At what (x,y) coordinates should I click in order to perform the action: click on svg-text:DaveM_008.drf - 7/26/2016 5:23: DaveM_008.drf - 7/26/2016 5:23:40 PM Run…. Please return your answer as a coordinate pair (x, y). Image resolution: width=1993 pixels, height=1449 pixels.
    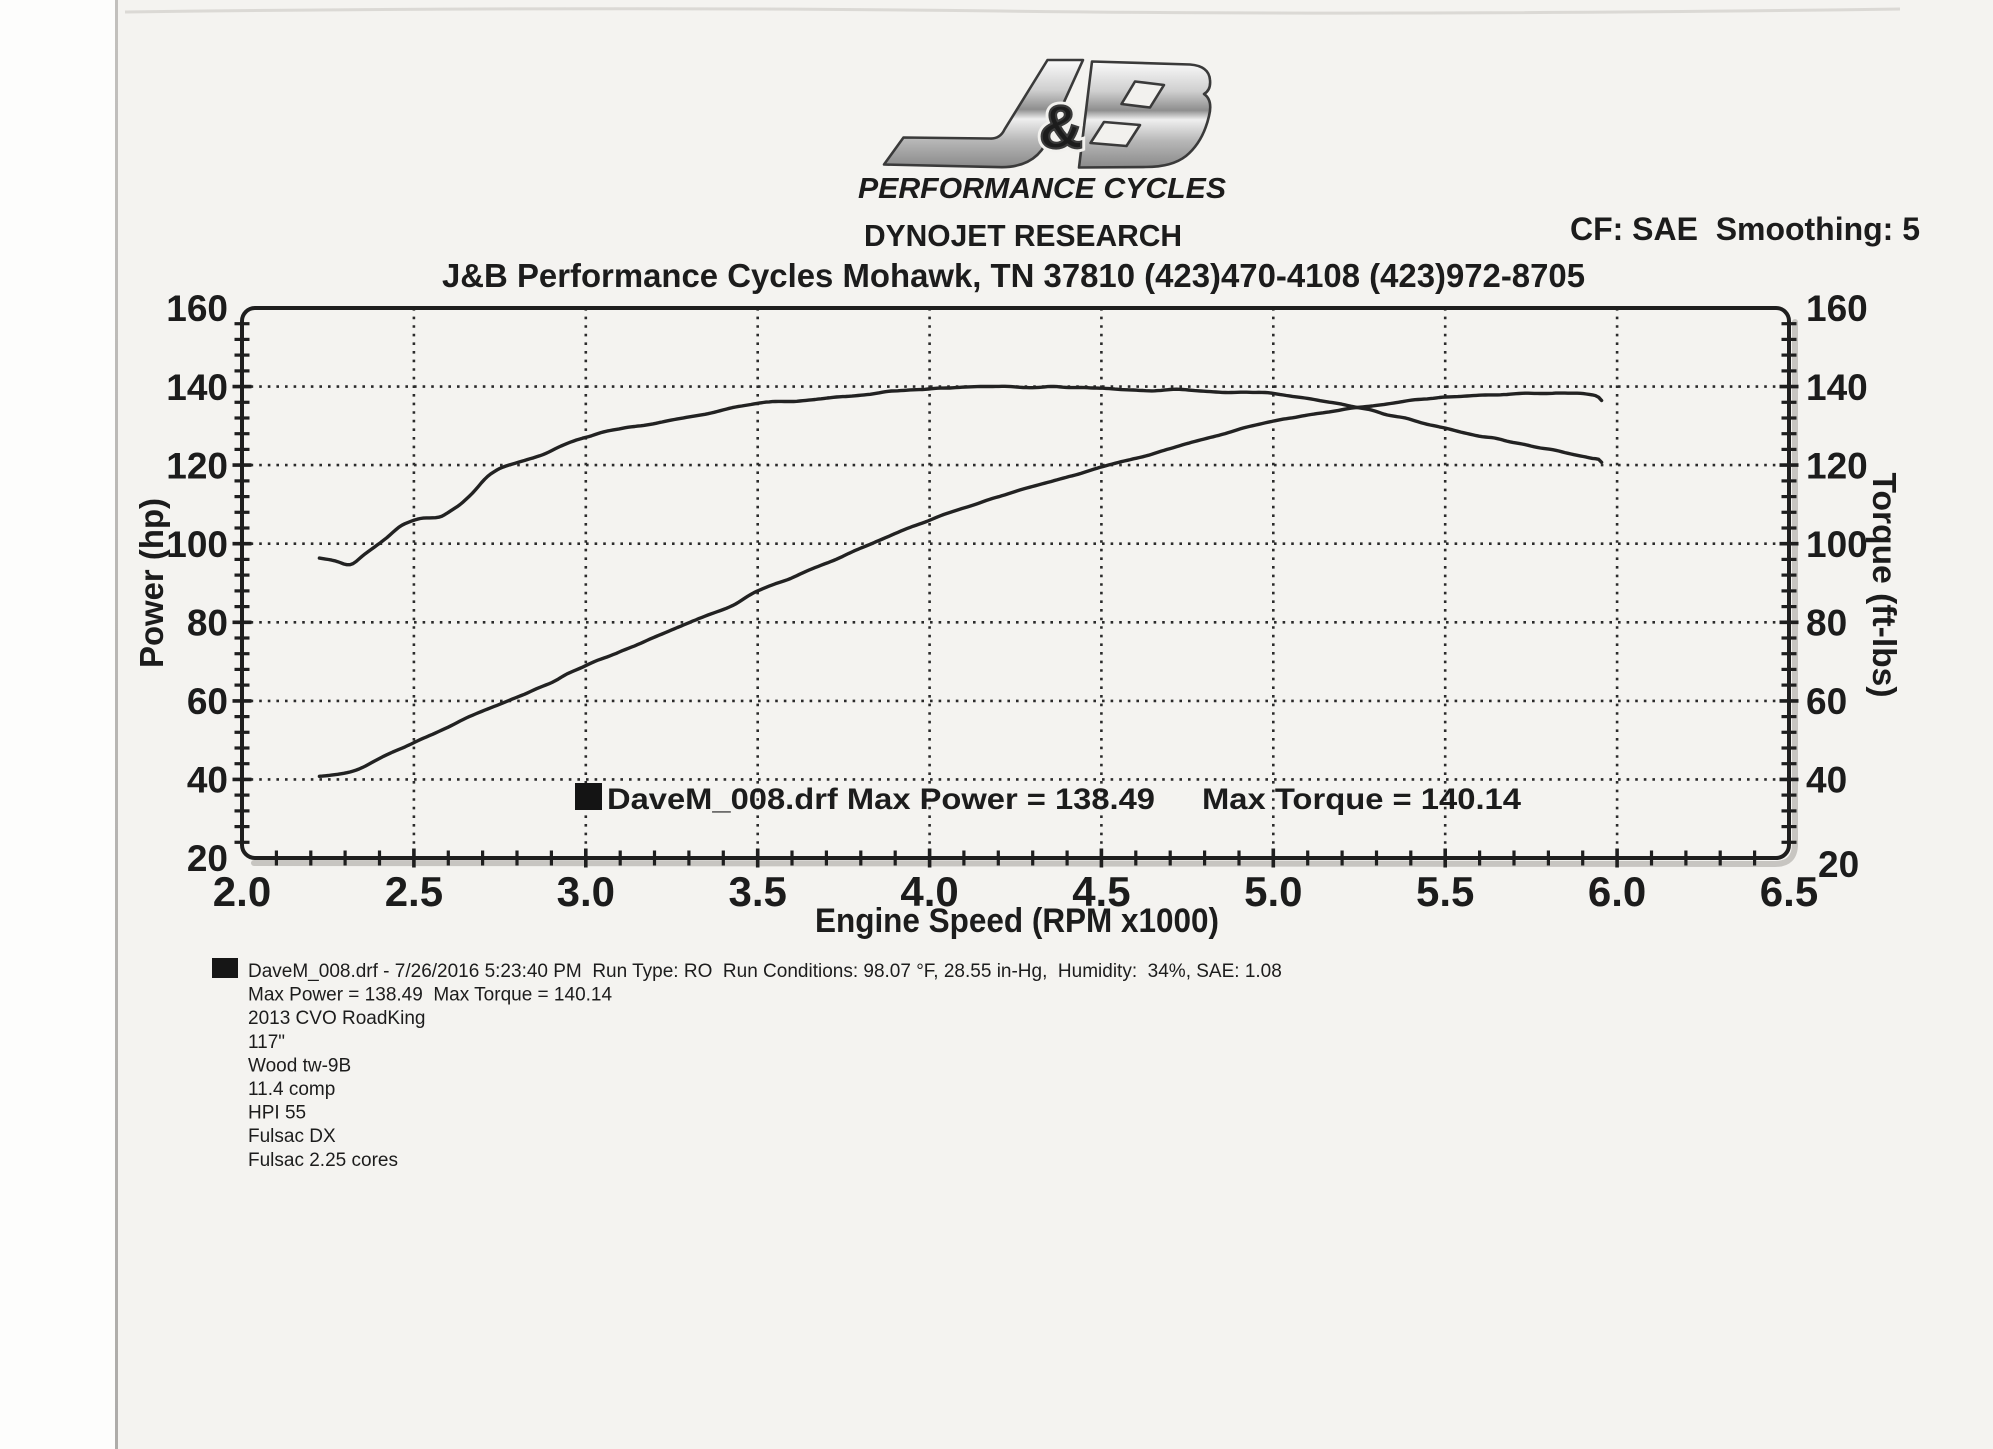
    Looking at the image, I should click on (765, 971).